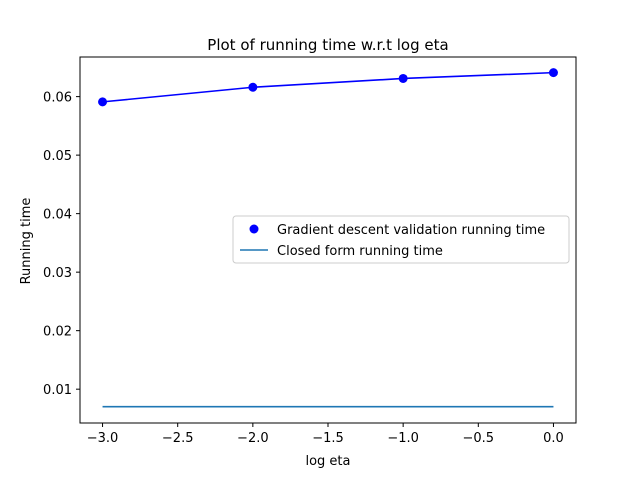 The width and height of the screenshot is (640, 480). Describe the element at coordinates (553, 438) in the screenshot. I see `x-tick-label: 0.0` at that location.